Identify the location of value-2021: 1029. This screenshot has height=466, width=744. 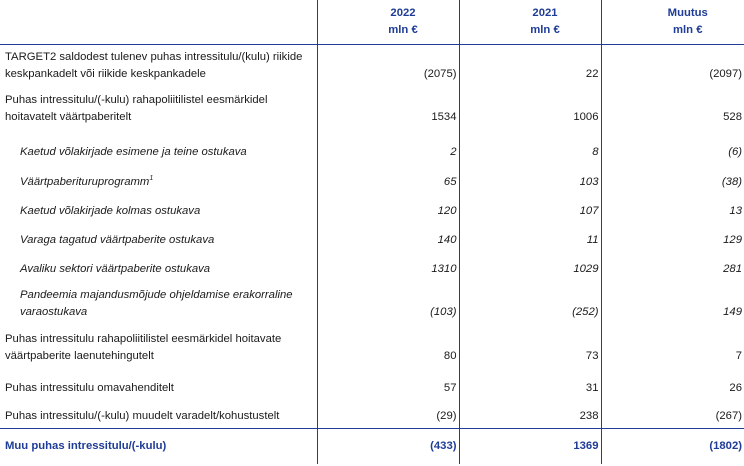
(529, 266).